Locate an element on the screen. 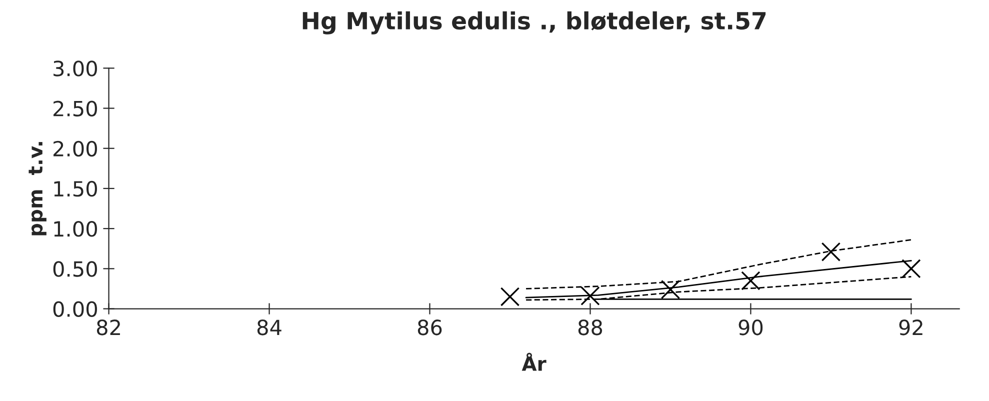 This screenshot has height=401, width=989. x-tick-label: 84 is located at coordinates (269, 328).